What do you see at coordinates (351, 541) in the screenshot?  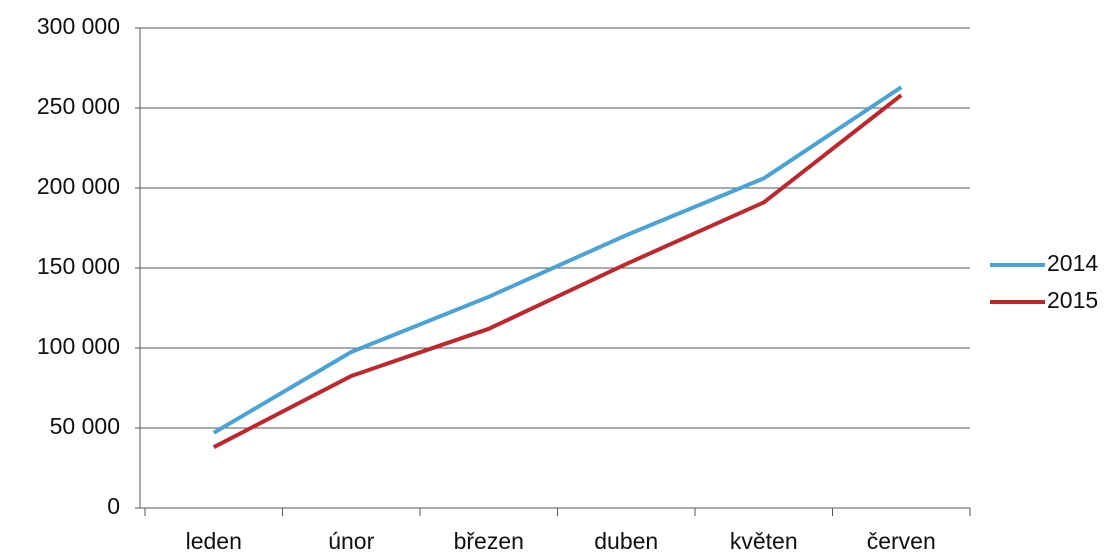 I see `x-tick-label: únor` at bounding box center [351, 541].